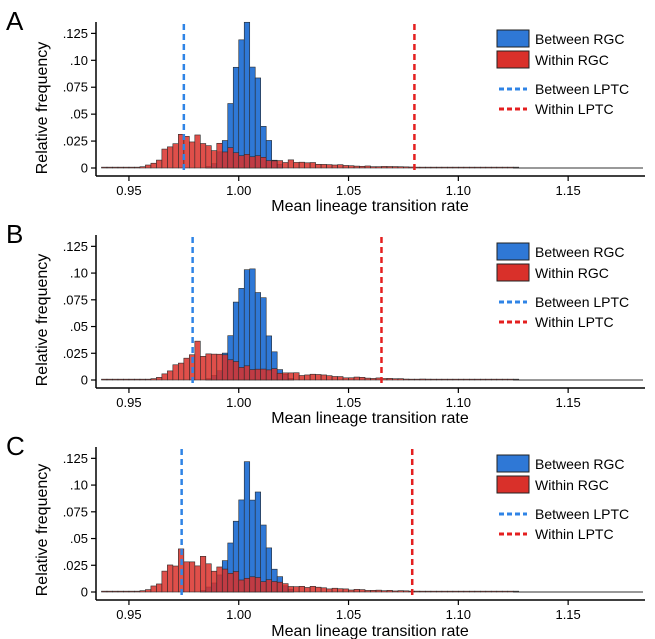 Image resolution: width=655 pixels, height=639 pixels. I want to click on y-tick-label: .05, so click(79, 538).